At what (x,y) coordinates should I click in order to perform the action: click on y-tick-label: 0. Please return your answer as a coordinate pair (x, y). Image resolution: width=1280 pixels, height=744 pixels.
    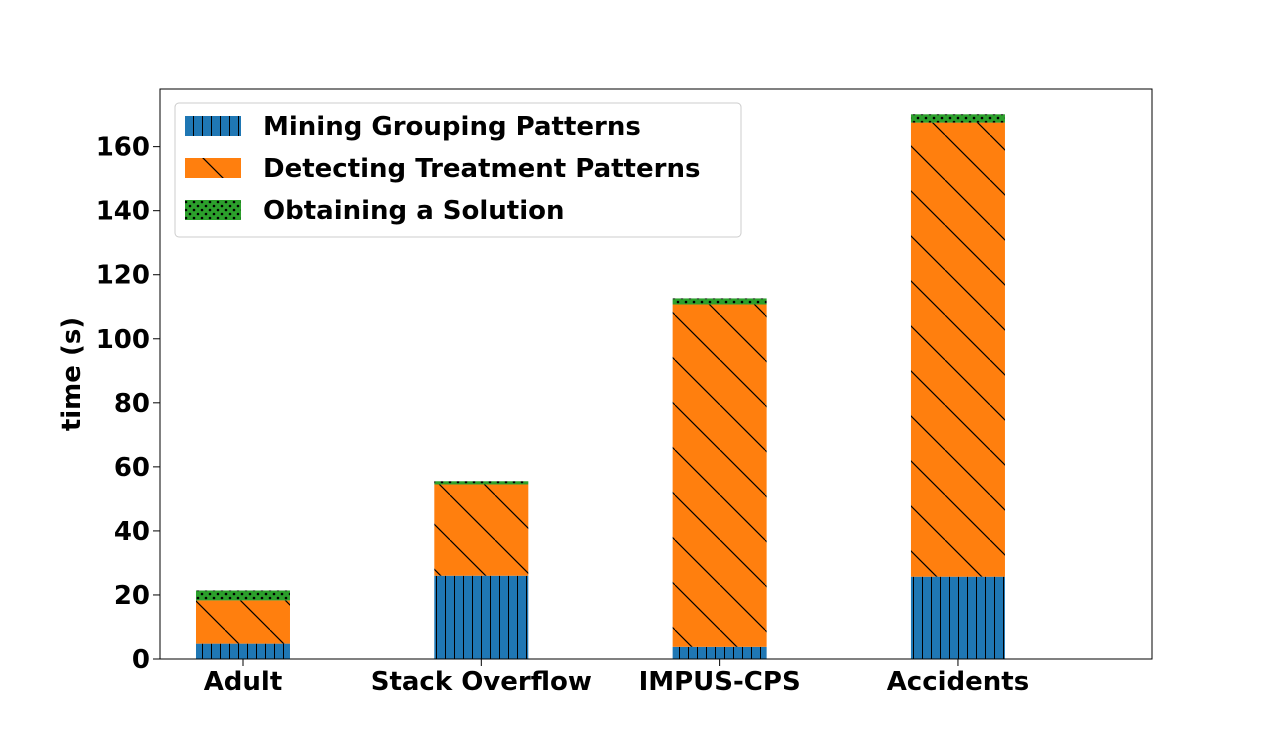
    Looking at the image, I should click on (141, 660).